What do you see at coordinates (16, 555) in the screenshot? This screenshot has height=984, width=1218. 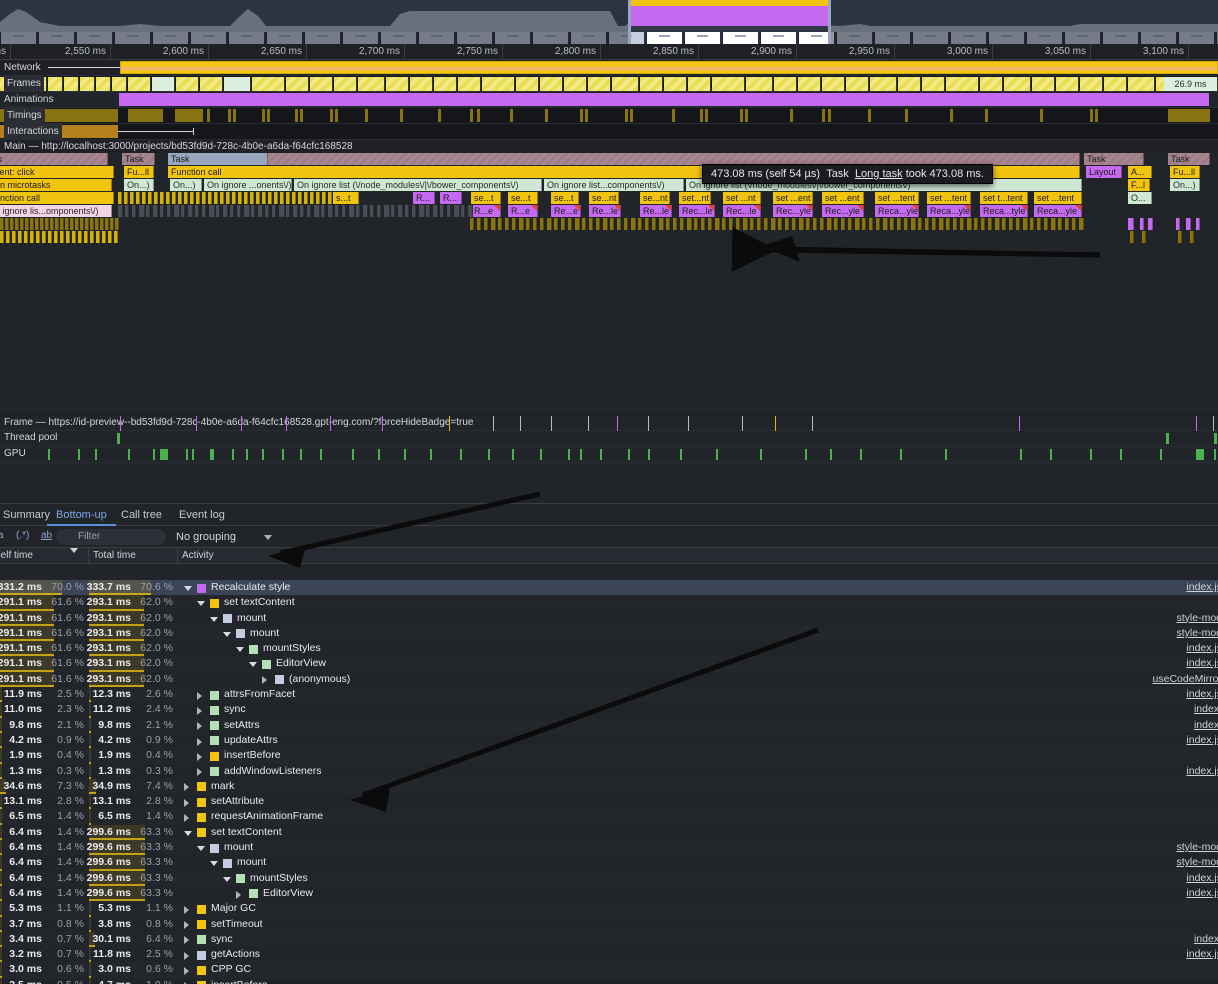 I see `column-self-time: Self time` at bounding box center [16, 555].